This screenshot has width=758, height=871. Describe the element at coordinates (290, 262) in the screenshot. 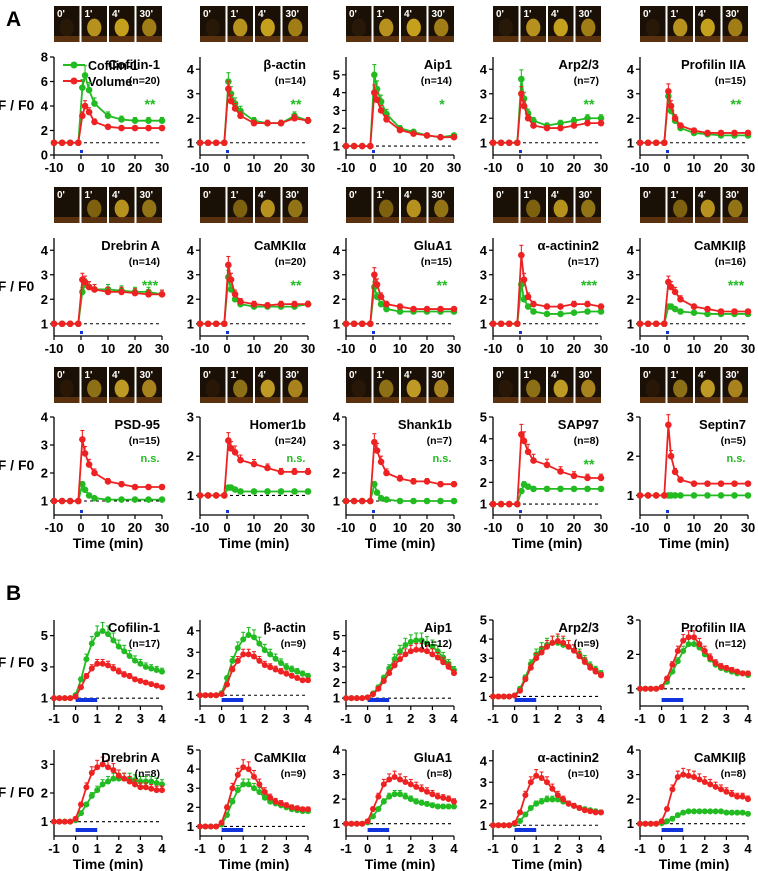

I see `sample-size: (n=20)` at that location.